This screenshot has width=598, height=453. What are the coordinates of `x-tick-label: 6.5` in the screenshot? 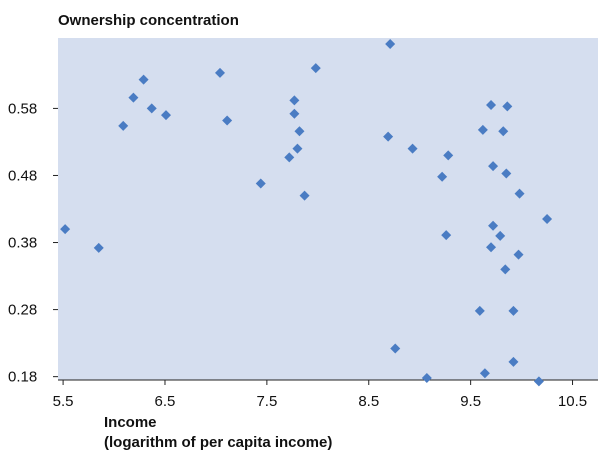 It's located at (165, 401).